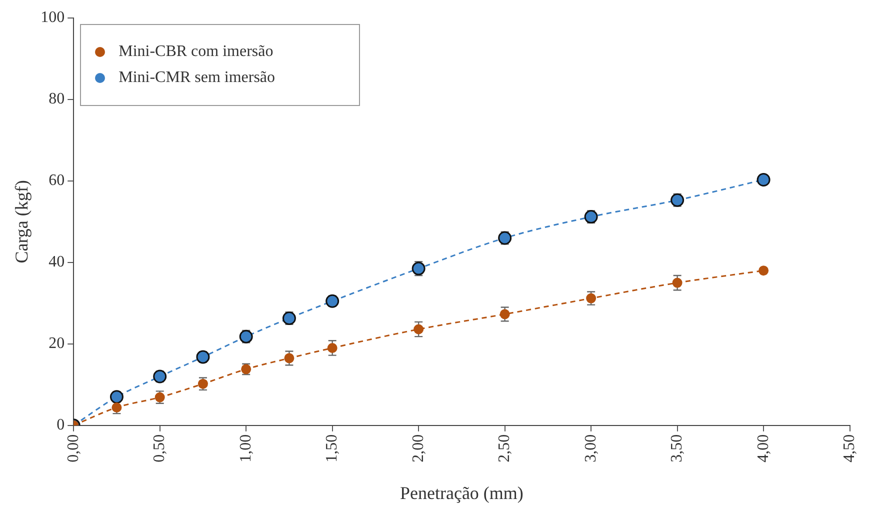  I want to click on y-axis-title: Carga (kgf), so click(22, 222).